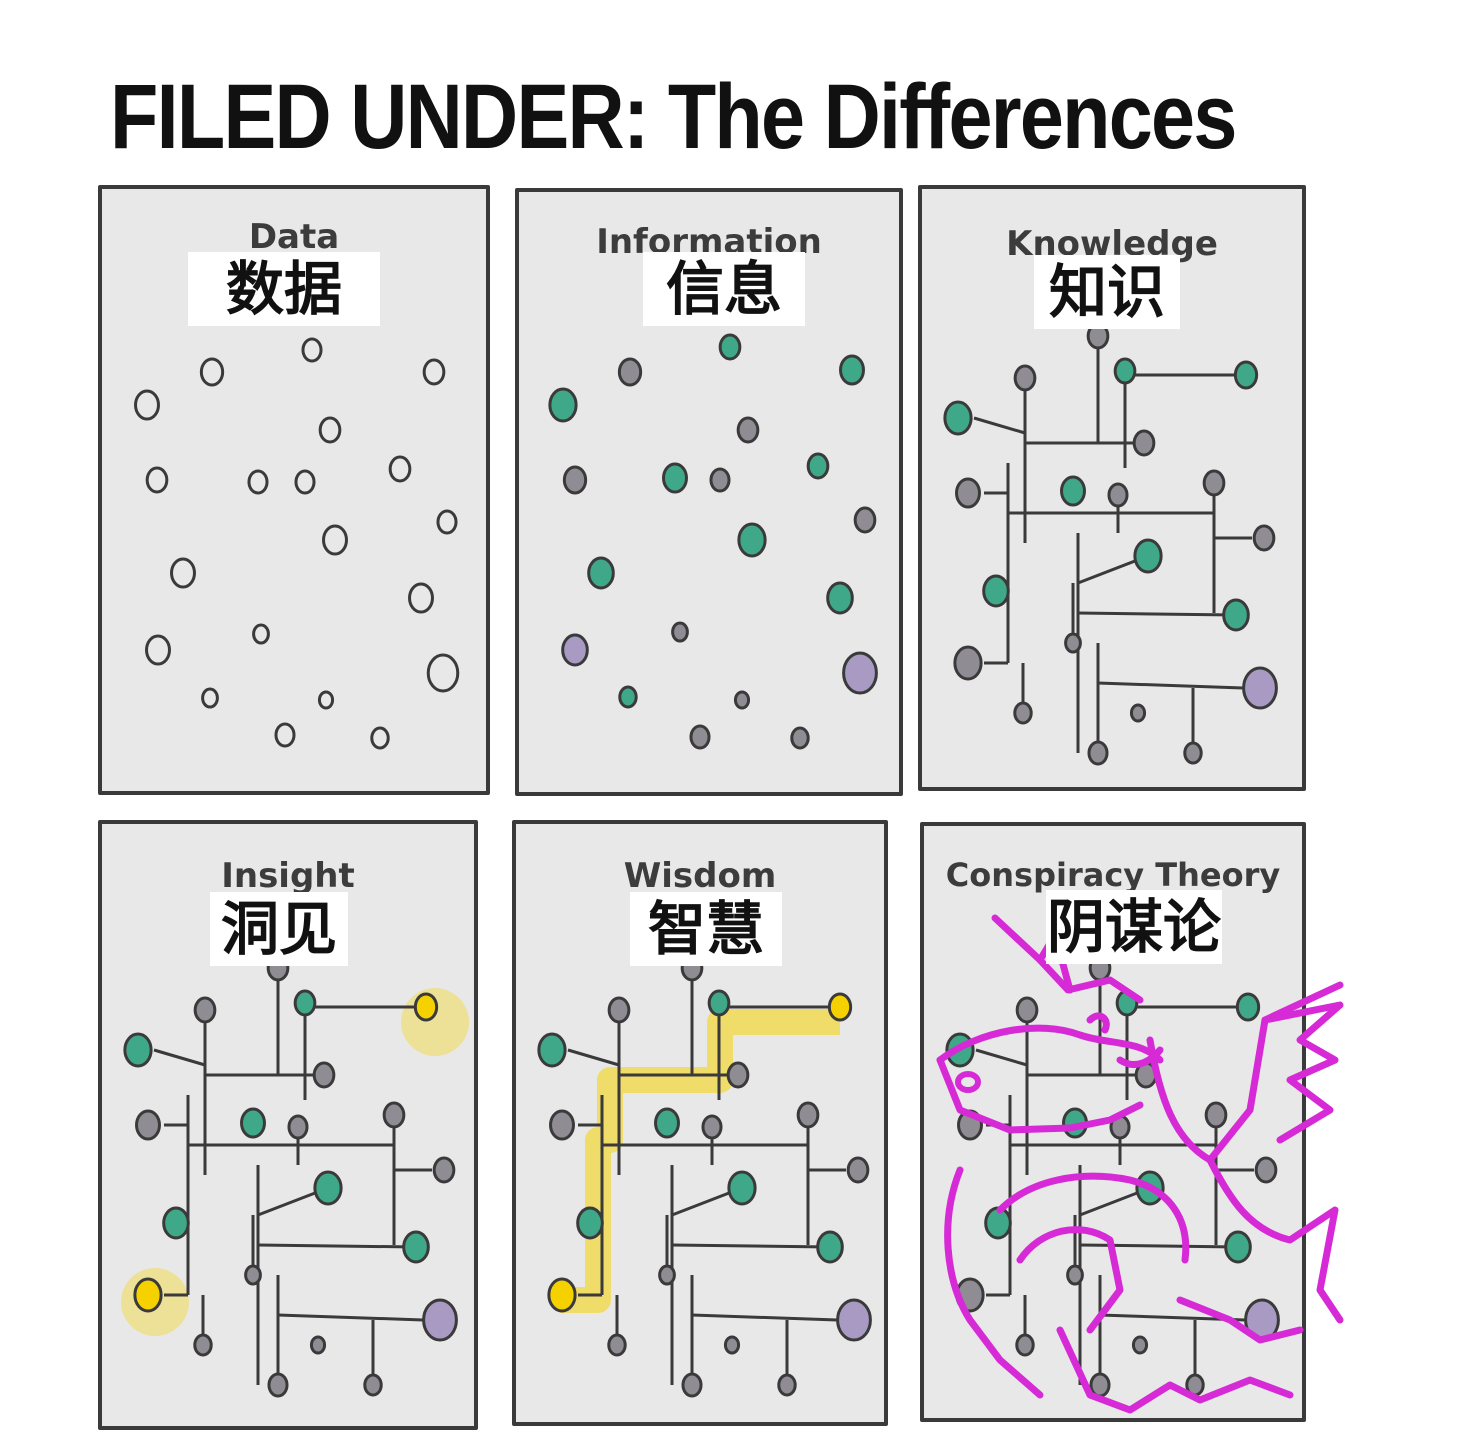 Image resolution: width=1474 pixels, height=1450 pixels. What do you see at coordinates (1107, 292) in the screenshot?
I see `label-cn-knowledge: 知识` at bounding box center [1107, 292].